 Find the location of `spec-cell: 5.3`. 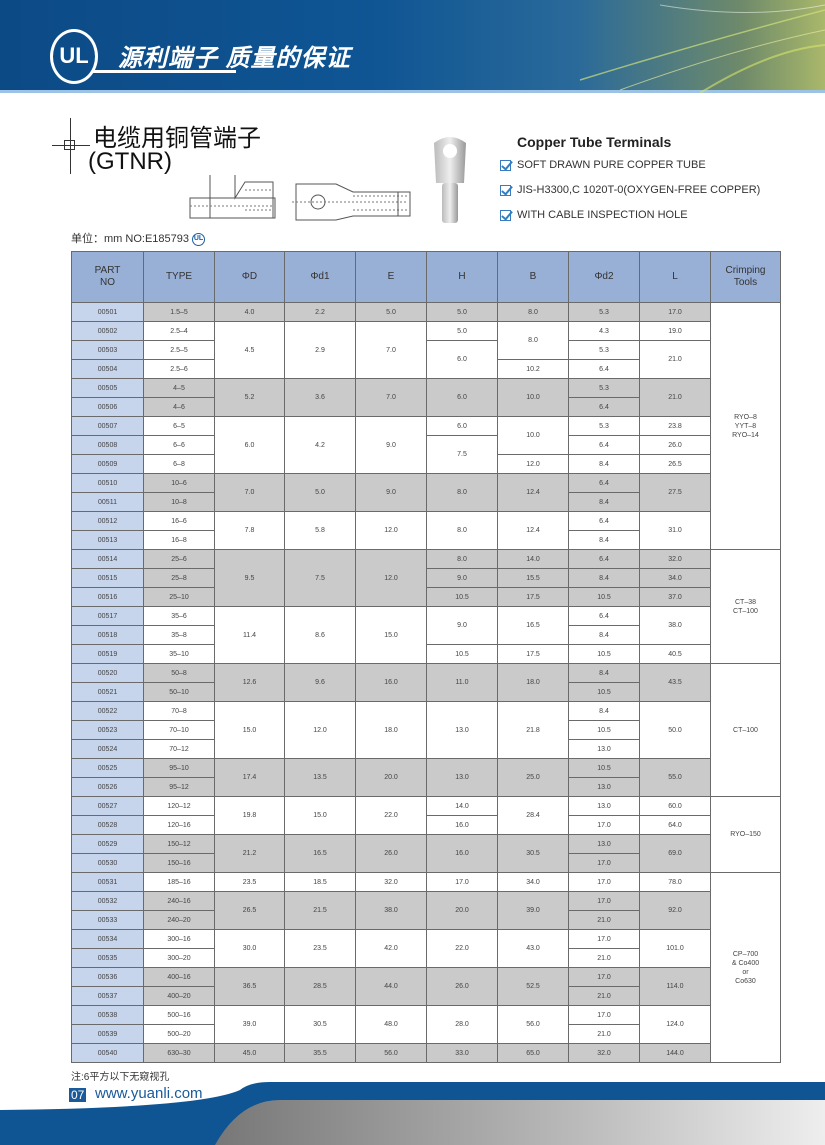

spec-cell: 5.3 is located at coordinates (604, 350).